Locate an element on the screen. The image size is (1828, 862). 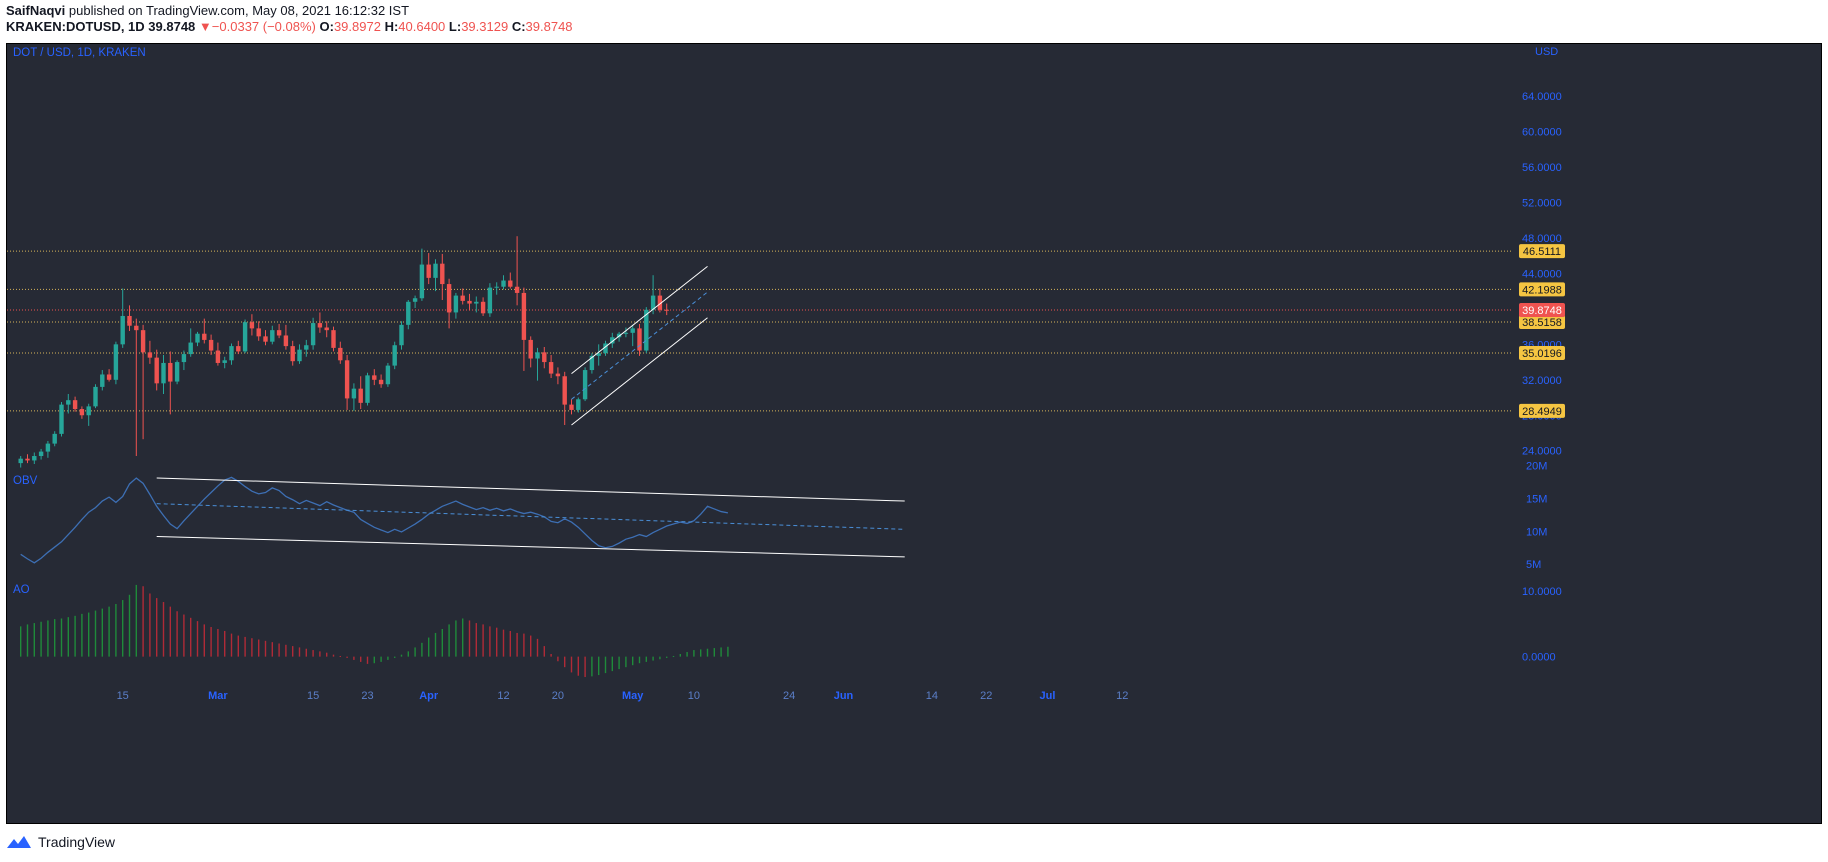
level-price-tag: 28.4949 is located at coordinates (1542, 410).